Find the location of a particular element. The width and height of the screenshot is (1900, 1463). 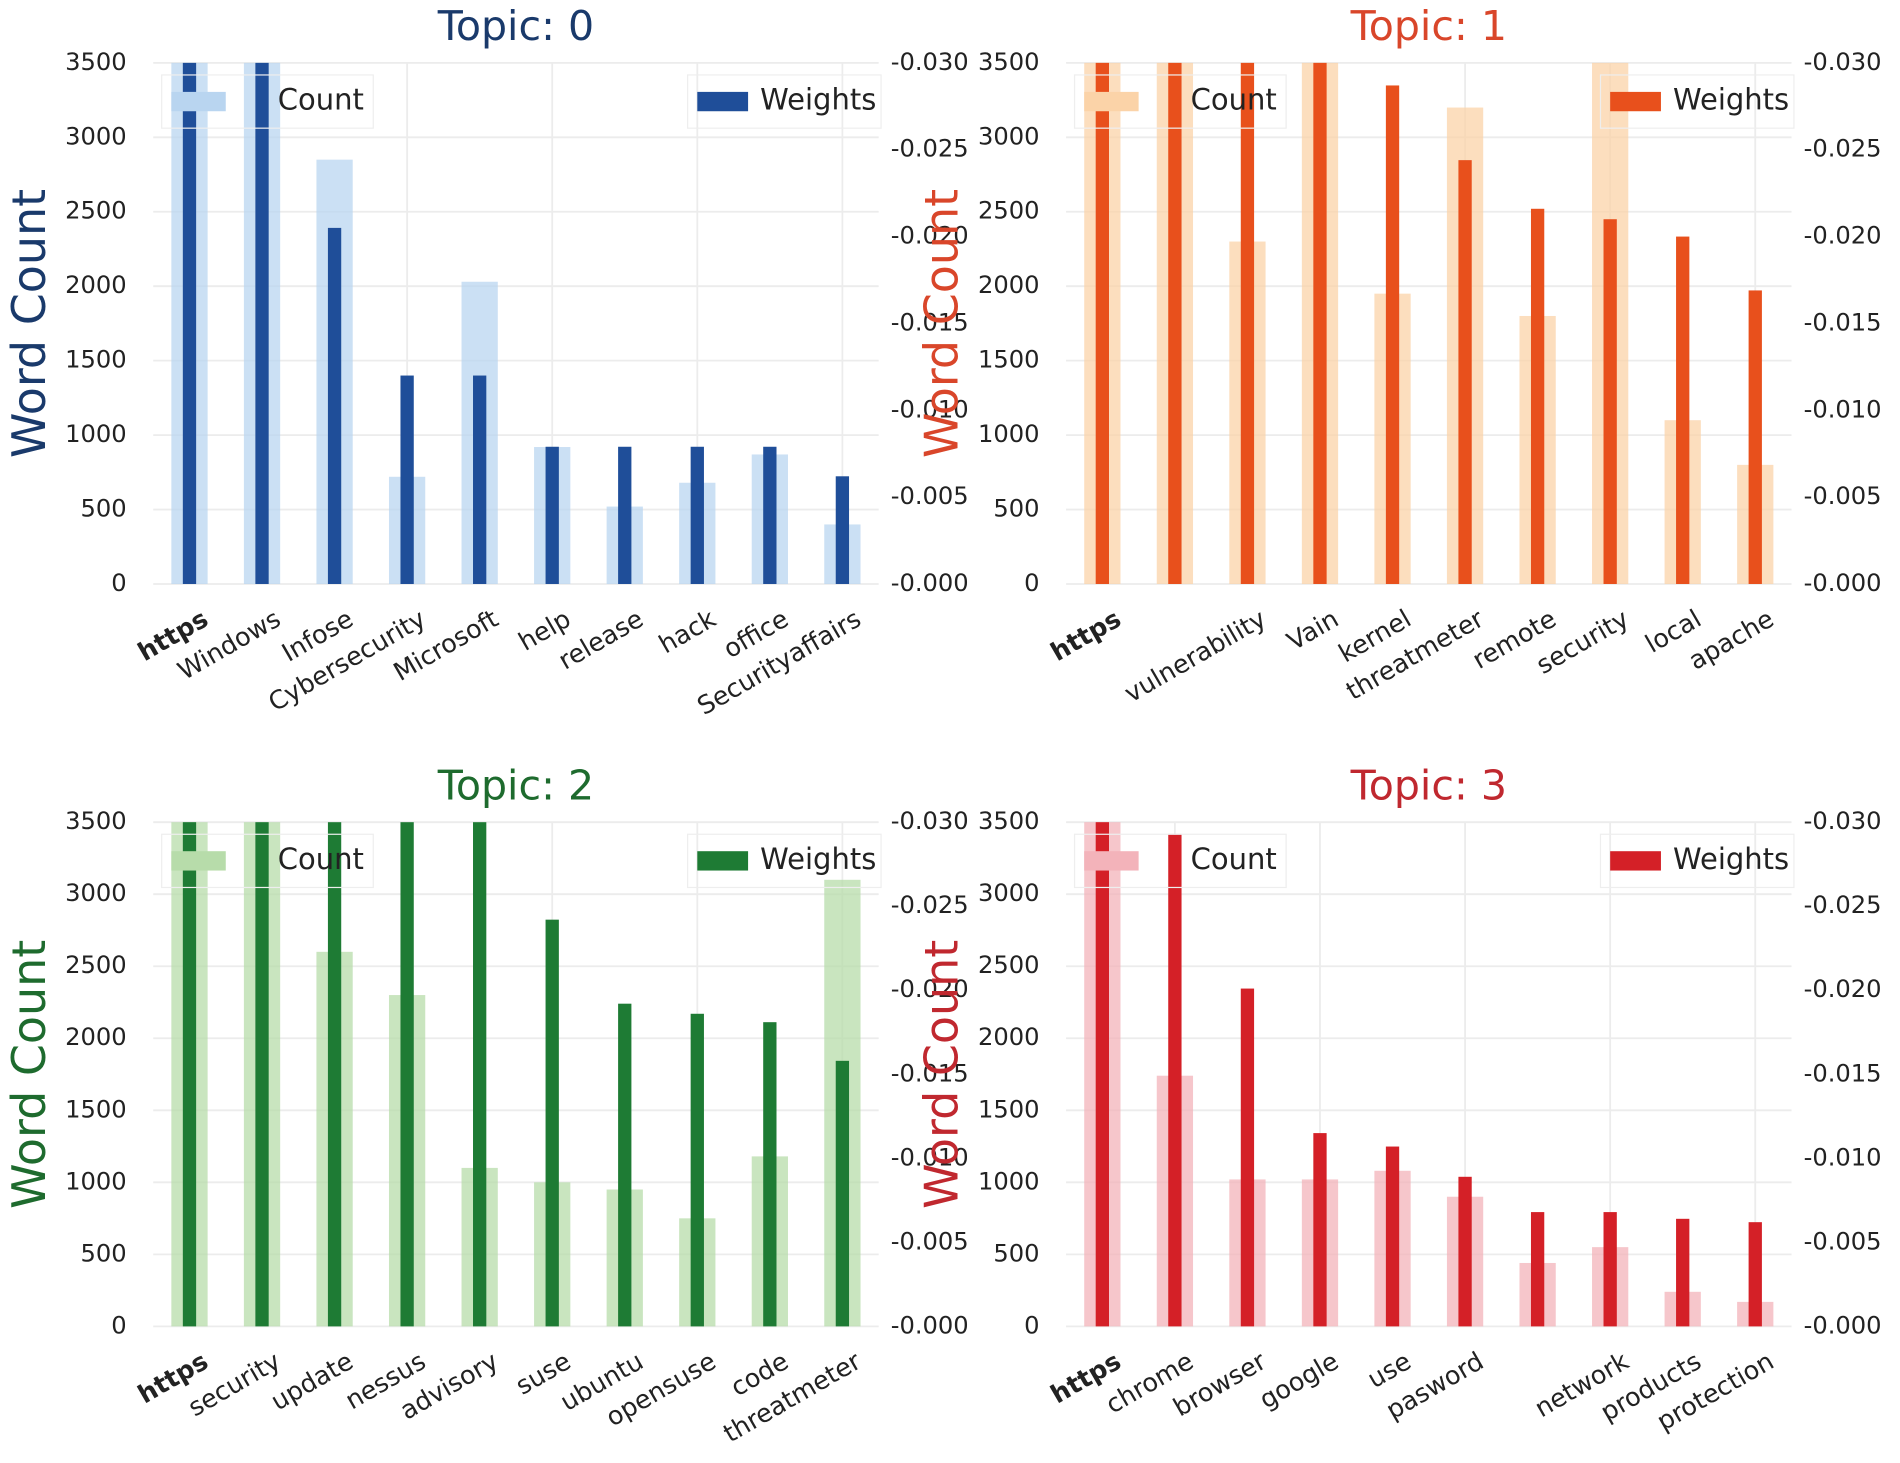

x-tick-label: release is located at coordinates (600, 639).